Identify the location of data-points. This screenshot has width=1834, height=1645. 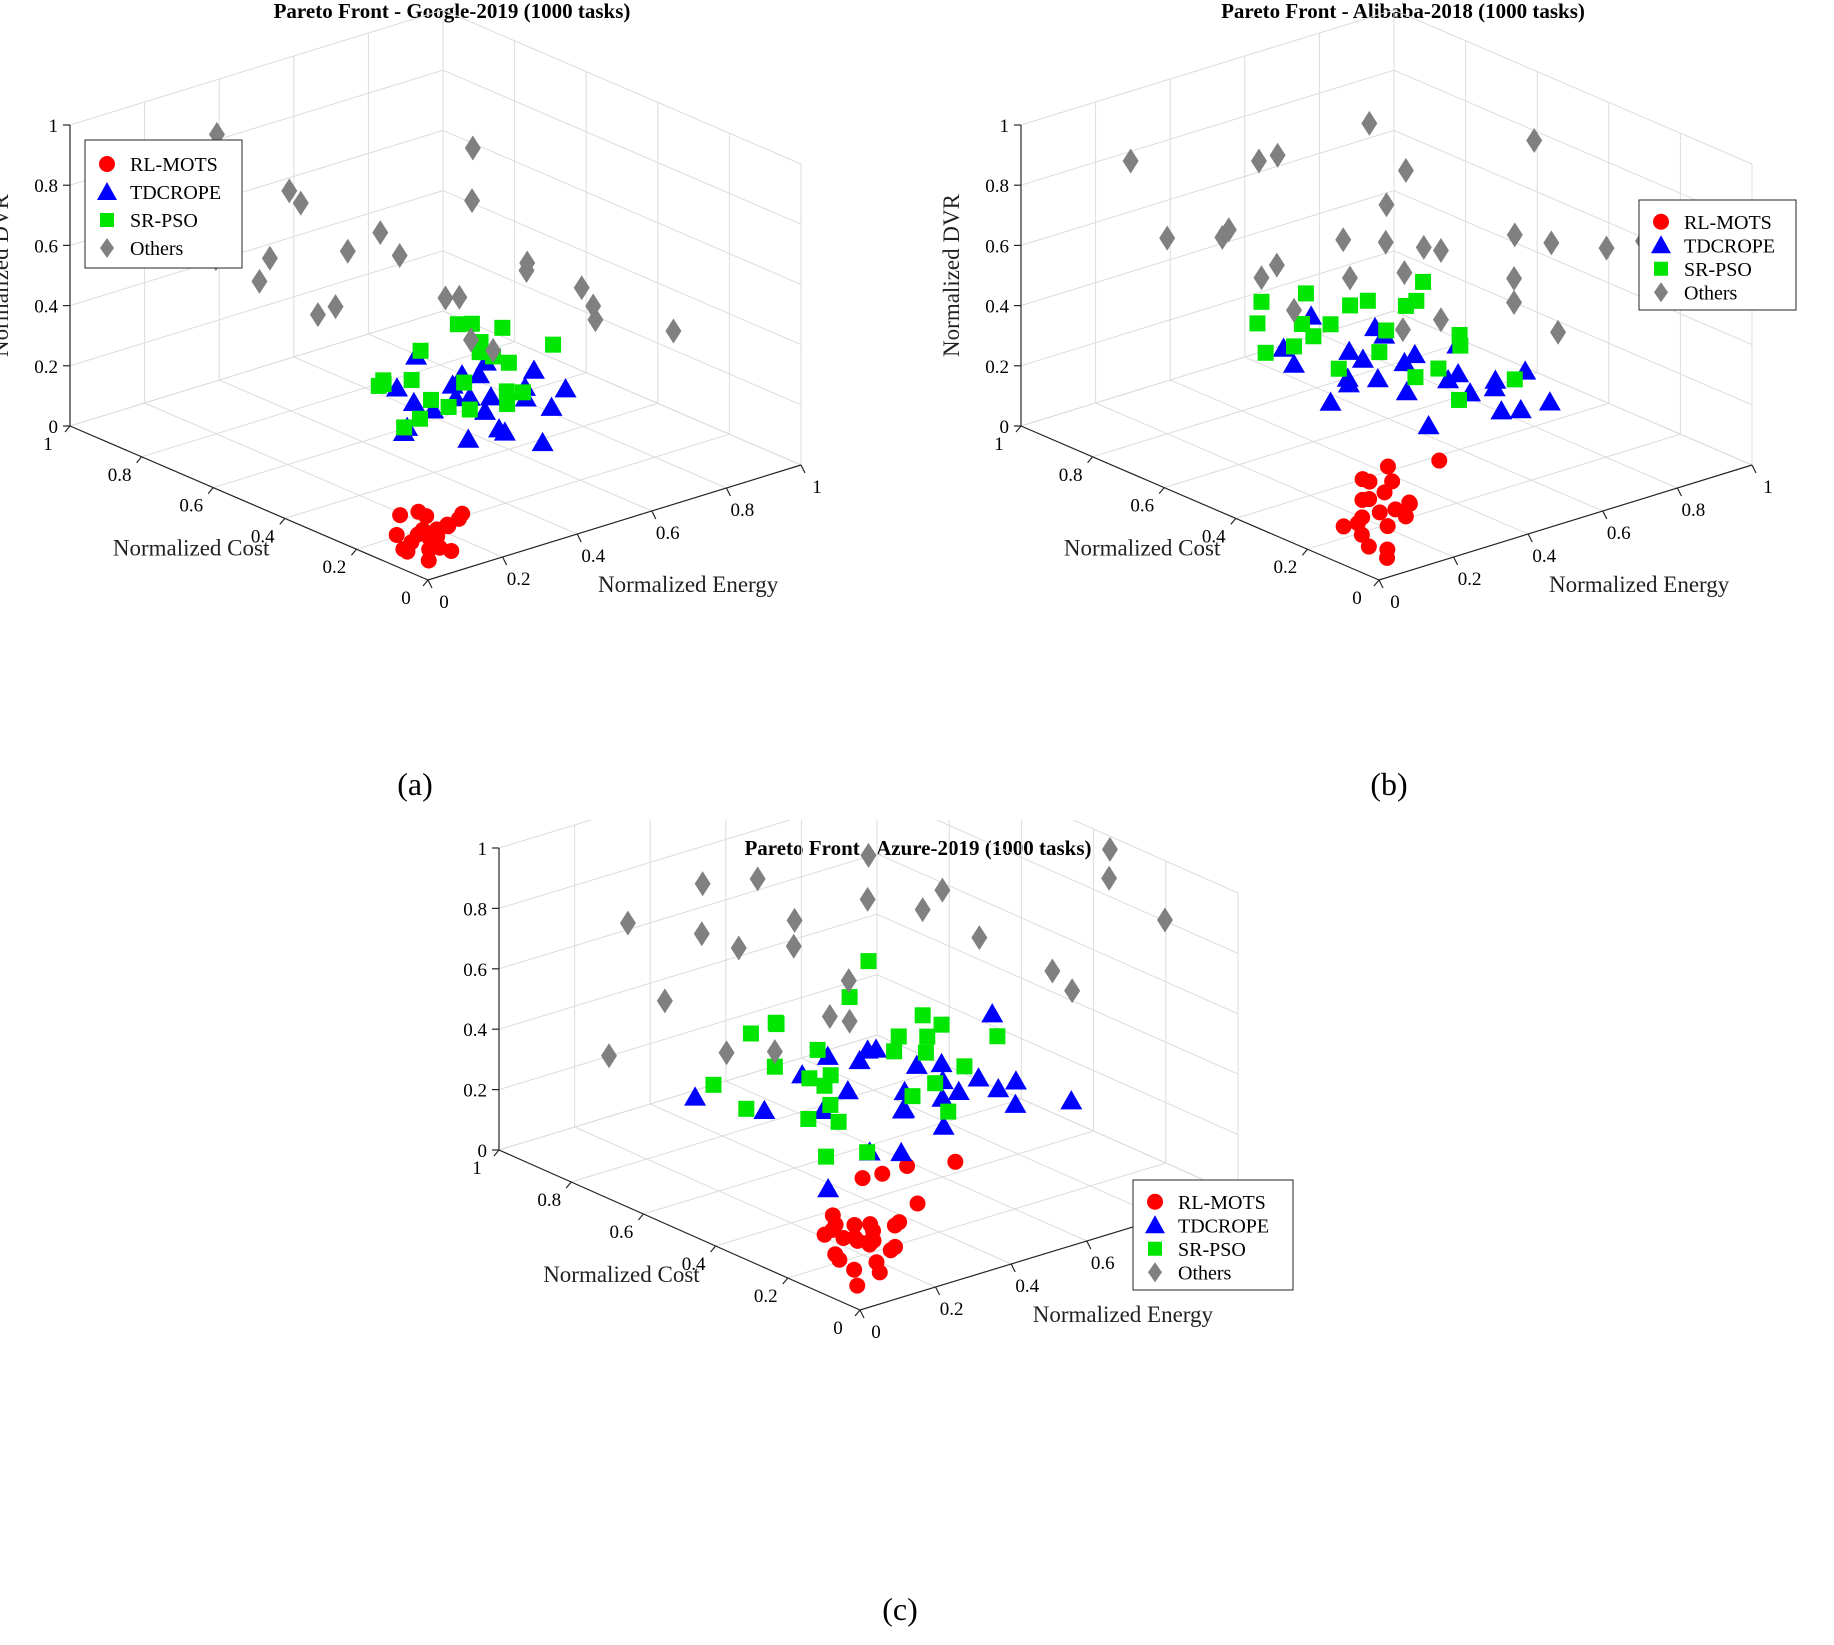
(1387, 338).